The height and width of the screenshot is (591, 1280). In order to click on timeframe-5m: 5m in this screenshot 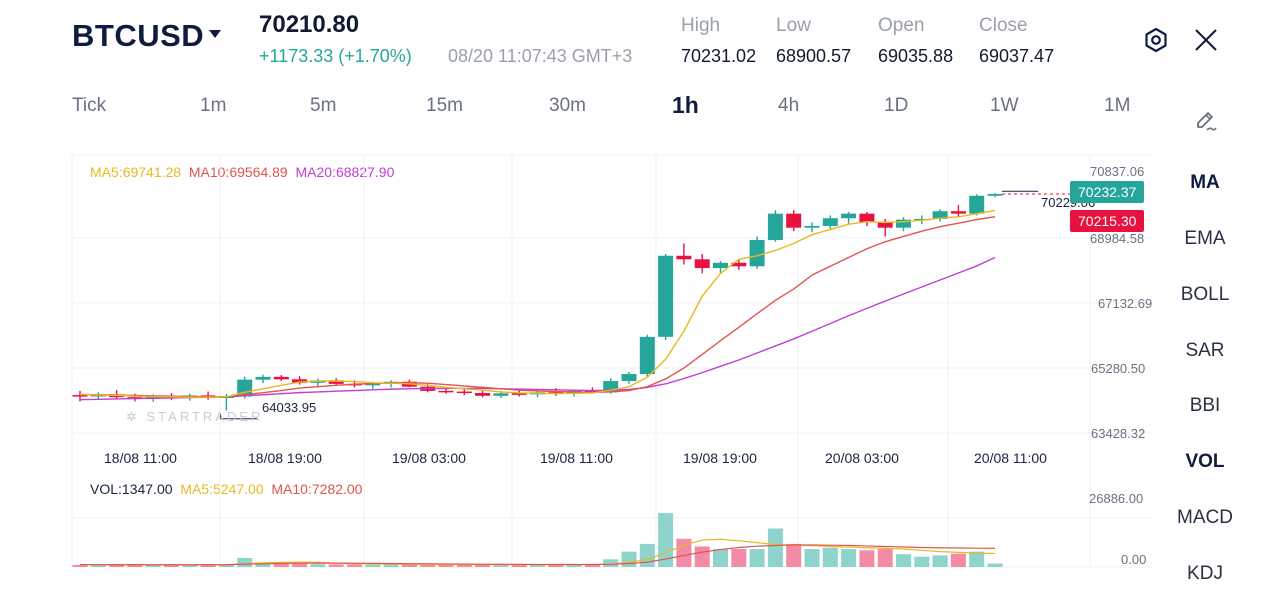, I will do `click(323, 105)`.